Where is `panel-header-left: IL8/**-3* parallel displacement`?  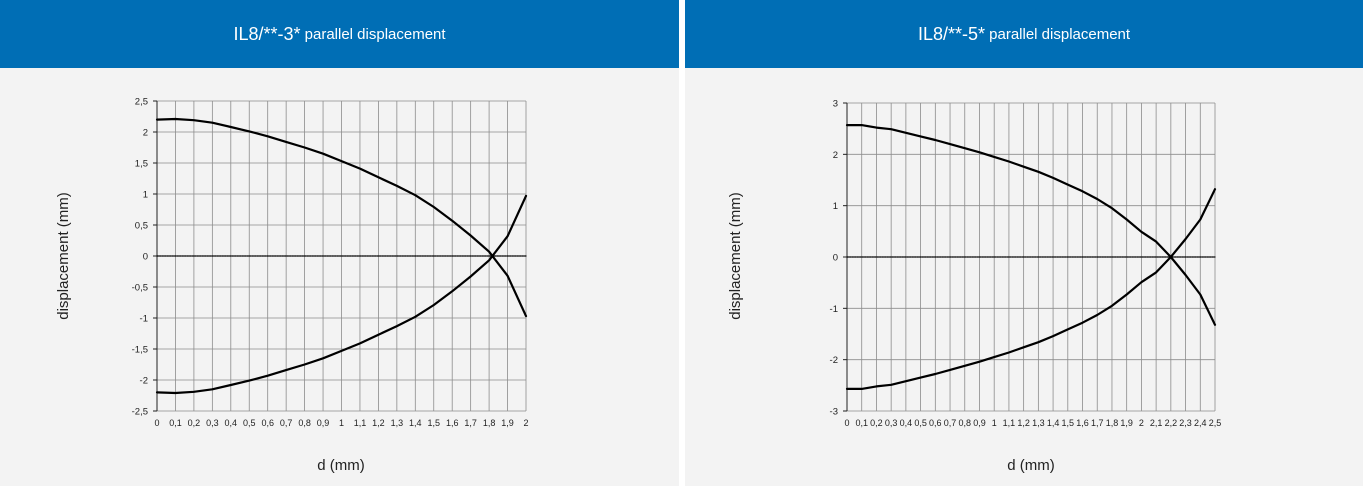
panel-header-left: IL8/**-3* parallel displacement is located at coordinates (339, 34).